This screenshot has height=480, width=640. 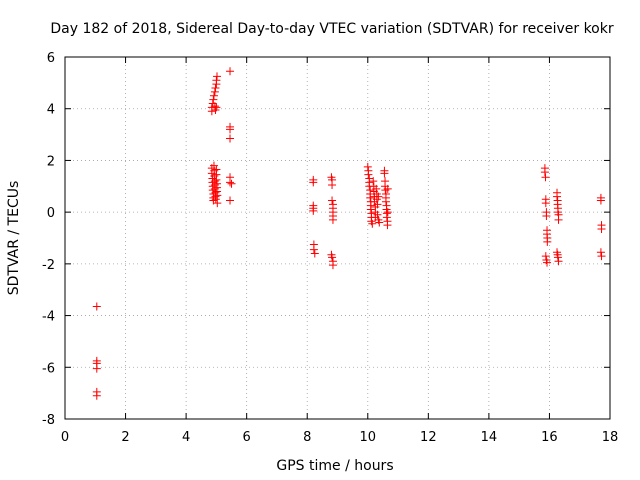 I want to click on y-tick-label: -8, so click(x=48, y=420).